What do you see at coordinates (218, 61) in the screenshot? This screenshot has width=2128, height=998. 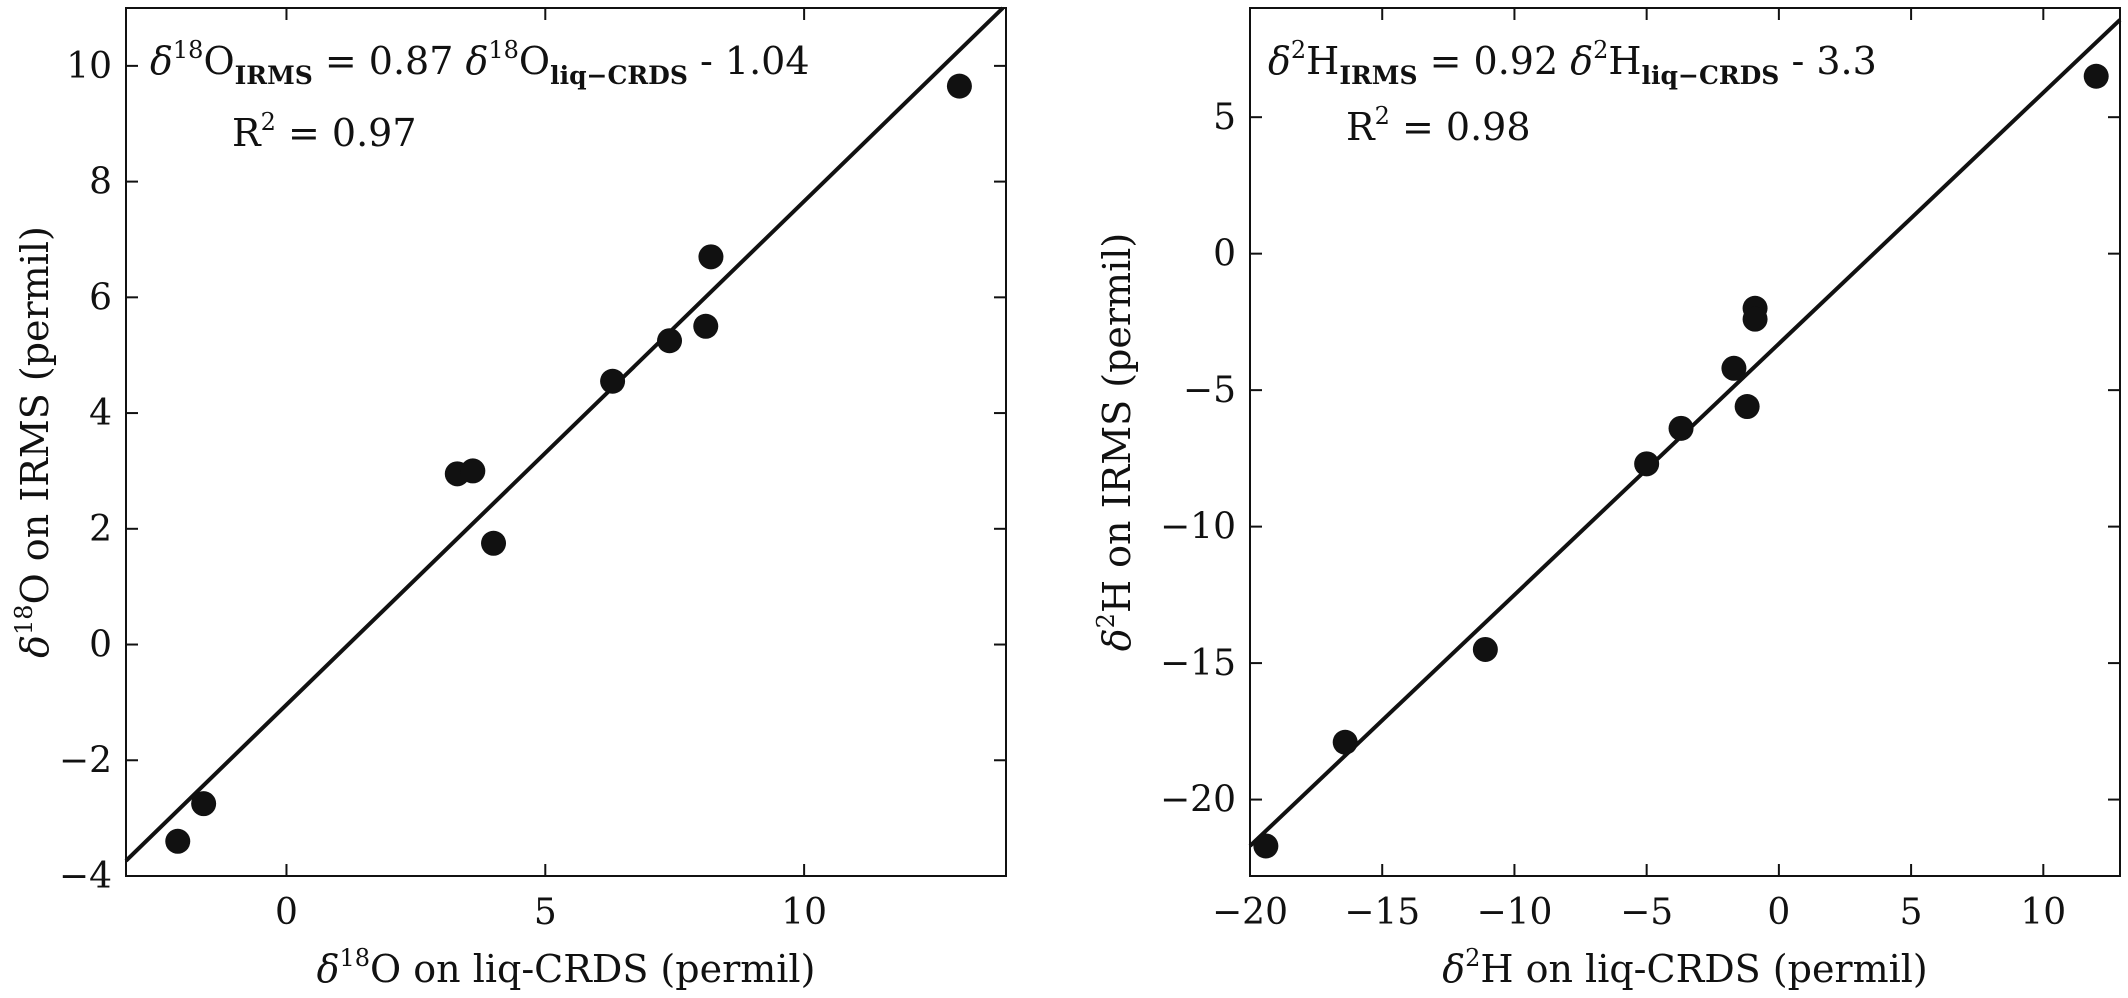 I see `eq-lhs-base: O` at bounding box center [218, 61].